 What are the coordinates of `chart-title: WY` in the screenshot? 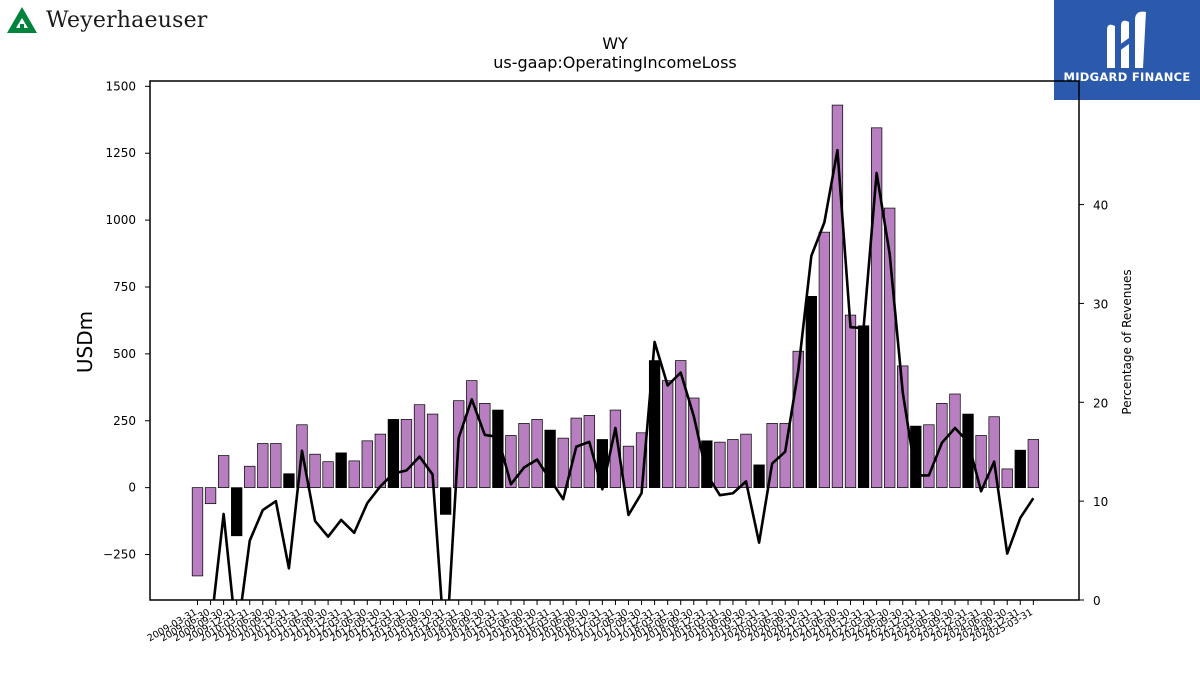 It's located at (615, 43).